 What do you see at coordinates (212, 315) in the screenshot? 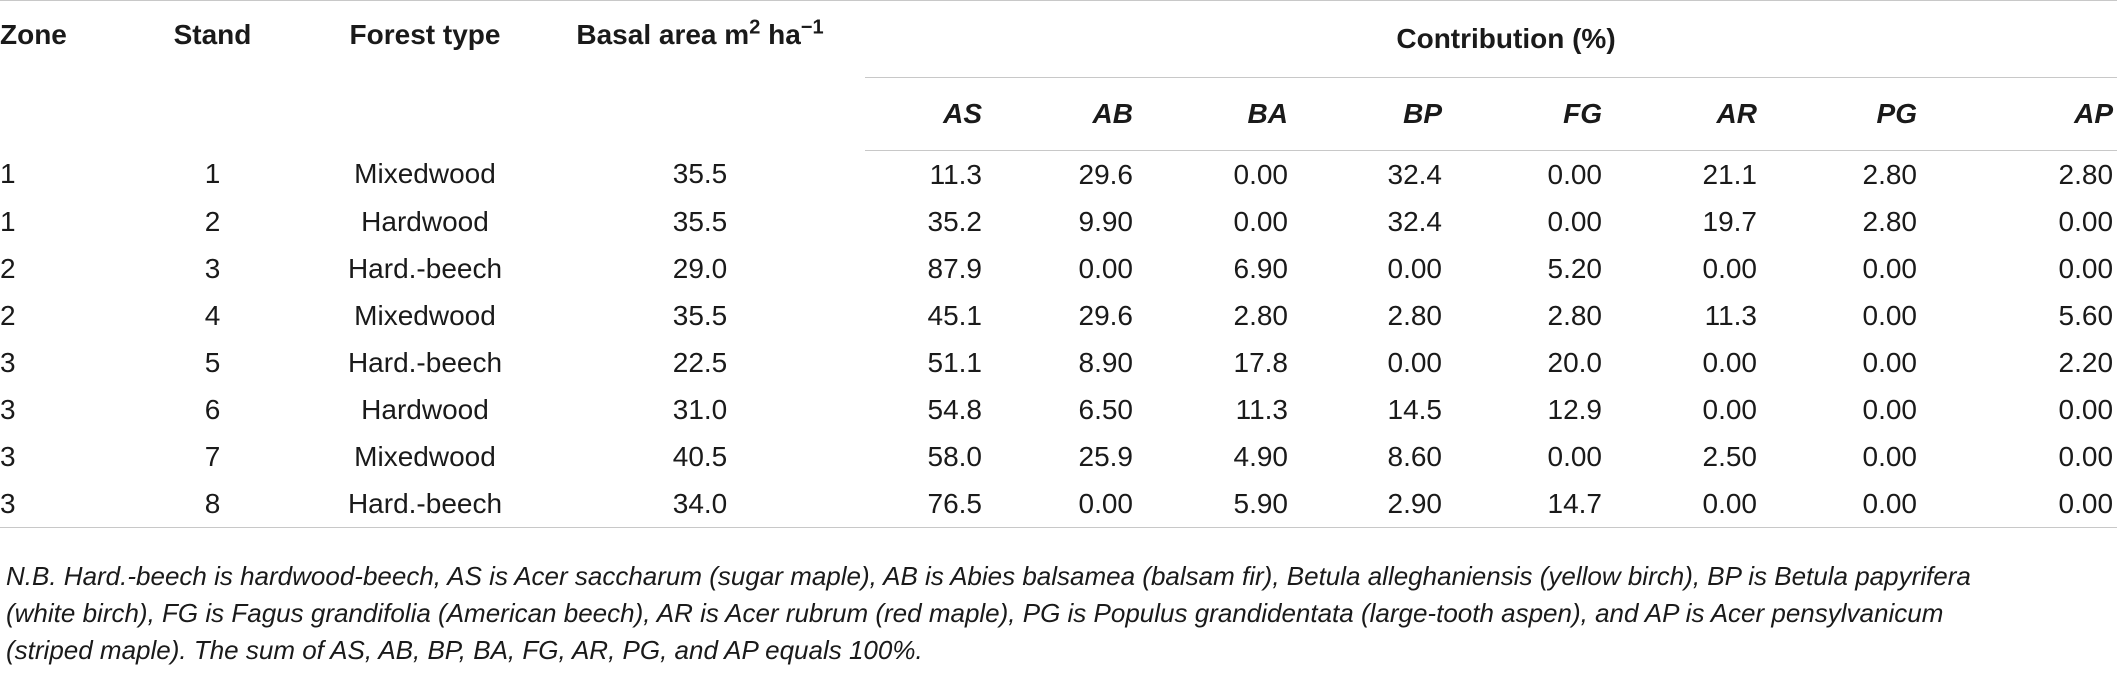
I see `cell-stand: 4` at bounding box center [212, 315].